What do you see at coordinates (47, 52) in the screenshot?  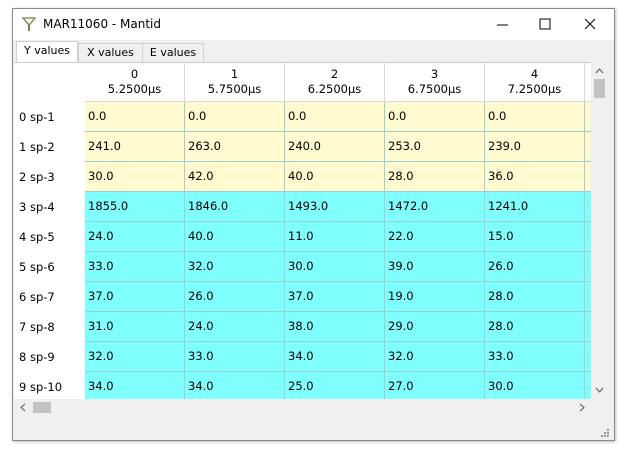 I see `tab: Y values` at bounding box center [47, 52].